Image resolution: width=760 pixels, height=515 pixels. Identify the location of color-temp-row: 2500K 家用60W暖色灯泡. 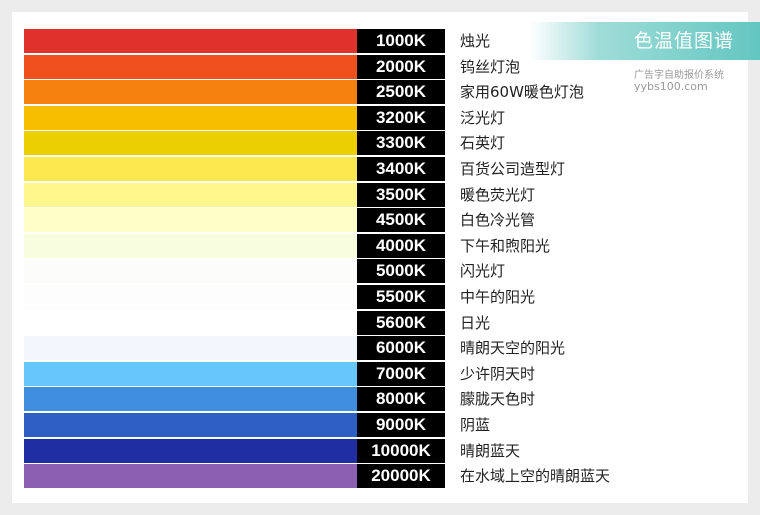
(334, 92).